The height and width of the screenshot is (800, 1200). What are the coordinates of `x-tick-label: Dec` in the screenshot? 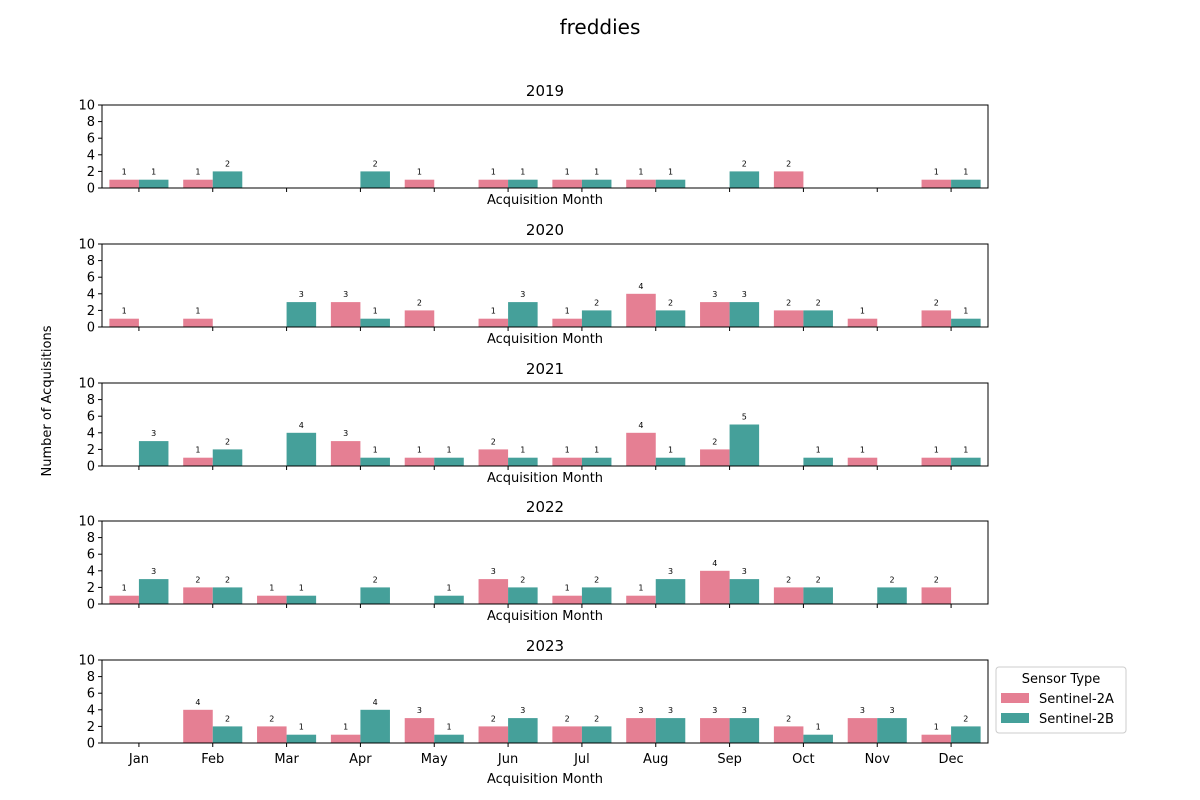 It's located at (951, 759).